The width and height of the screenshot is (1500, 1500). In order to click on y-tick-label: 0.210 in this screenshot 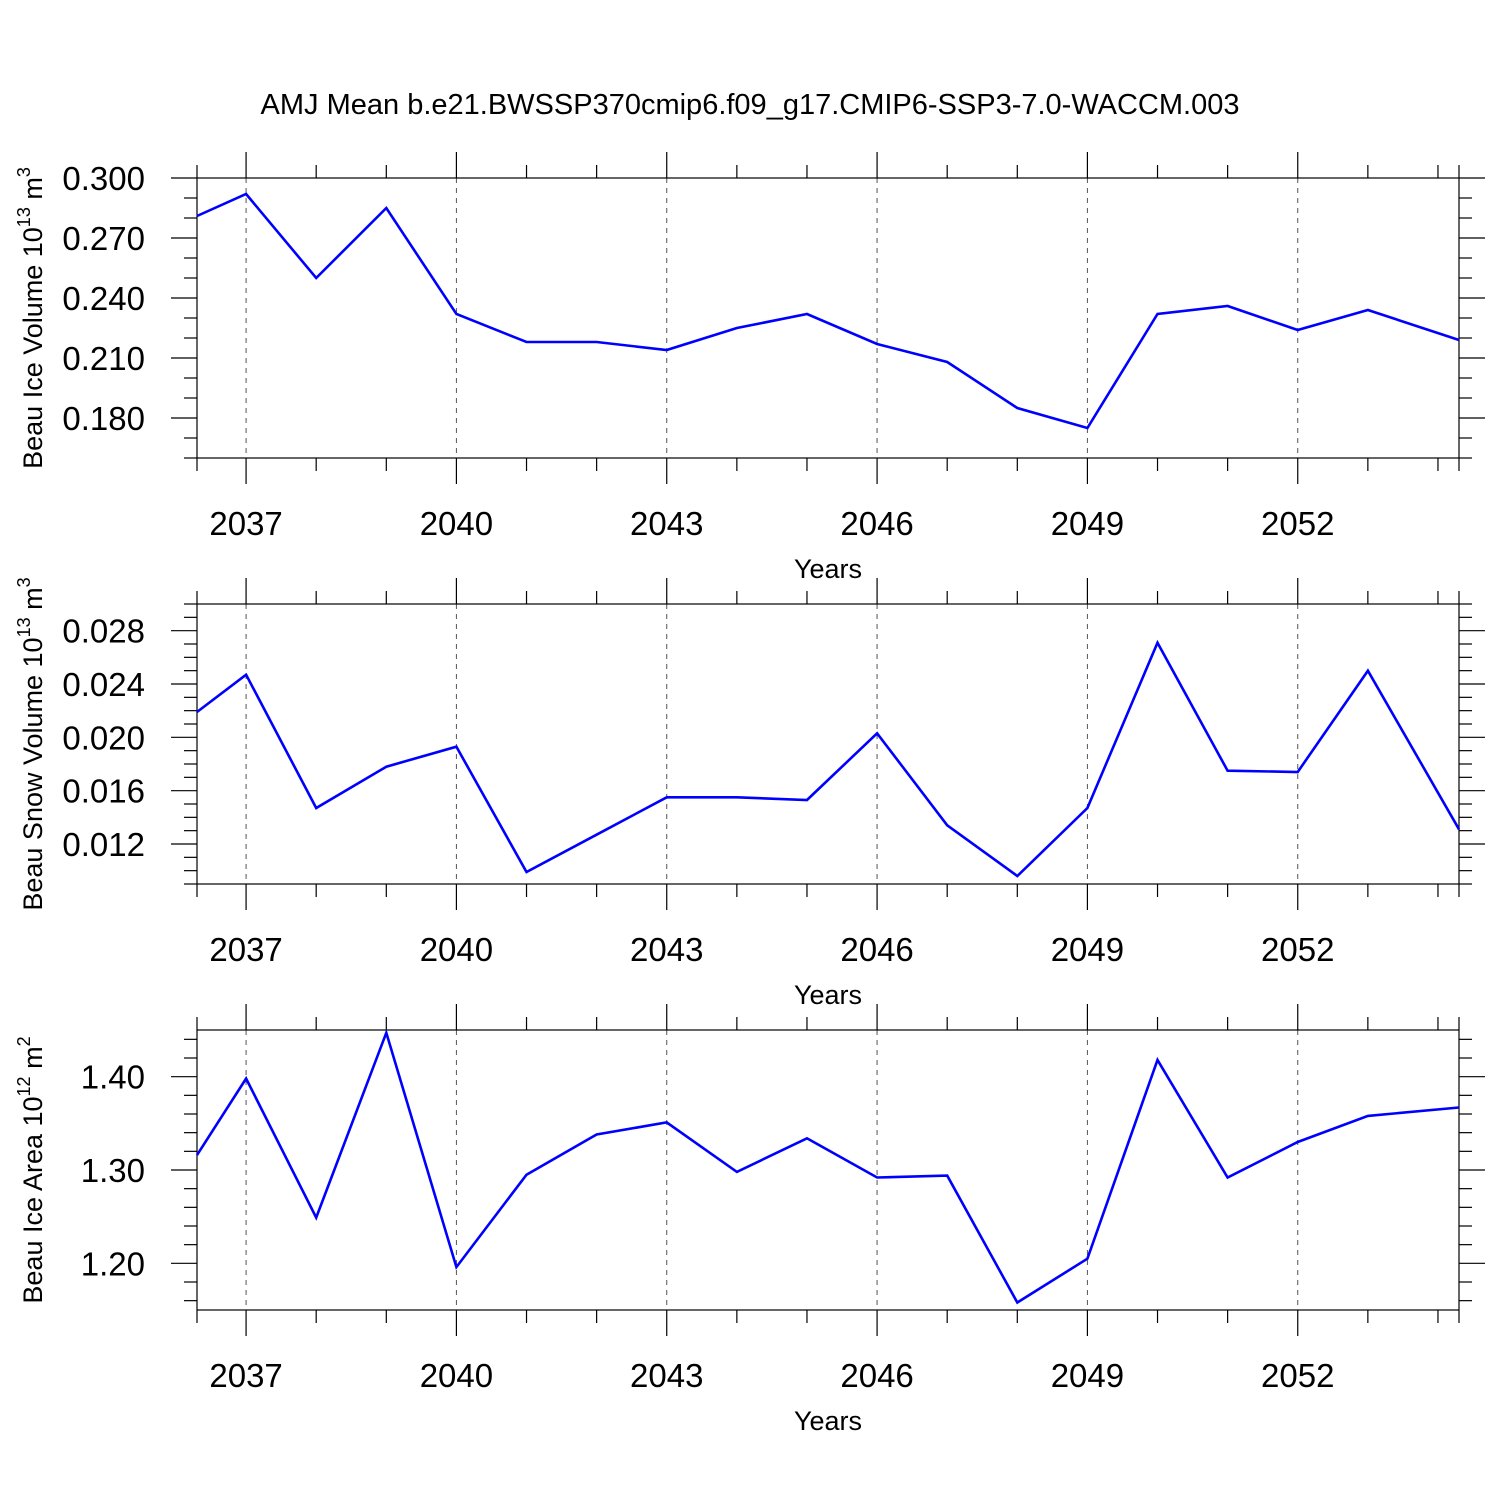, I will do `click(103, 358)`.